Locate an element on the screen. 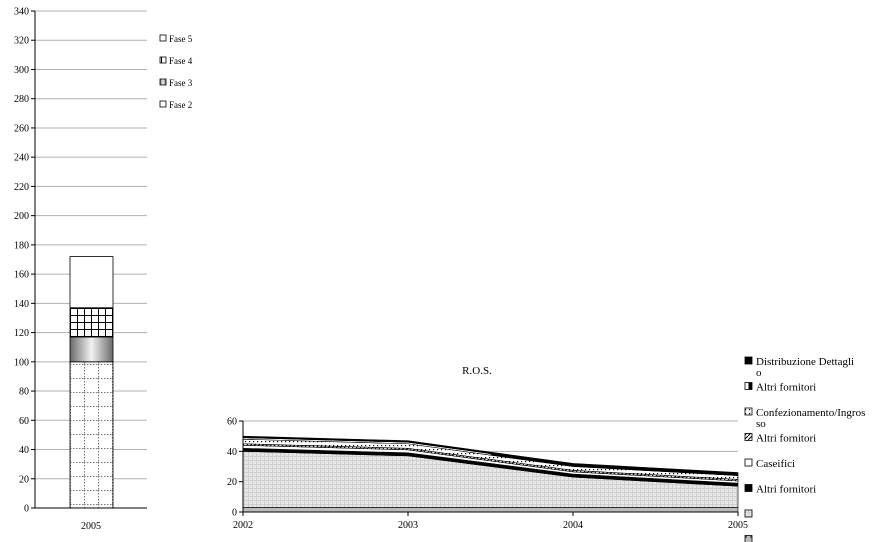 This screenshot has height=542, width=874. area-legend-label-wrap: o is located at coordinates (759, 373).